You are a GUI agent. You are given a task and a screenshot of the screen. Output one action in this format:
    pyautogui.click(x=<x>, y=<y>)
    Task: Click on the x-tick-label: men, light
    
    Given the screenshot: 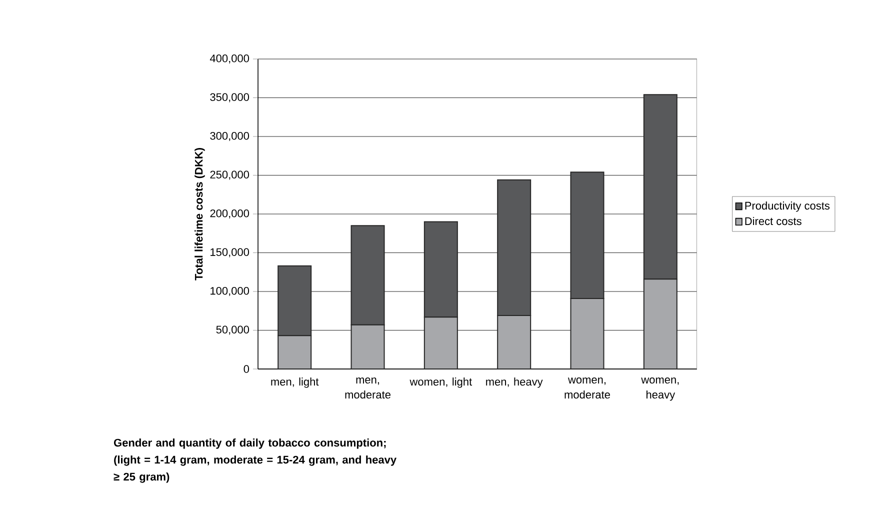 What is the action you would take?
    pyautogui.click(x=295, y=383)
    